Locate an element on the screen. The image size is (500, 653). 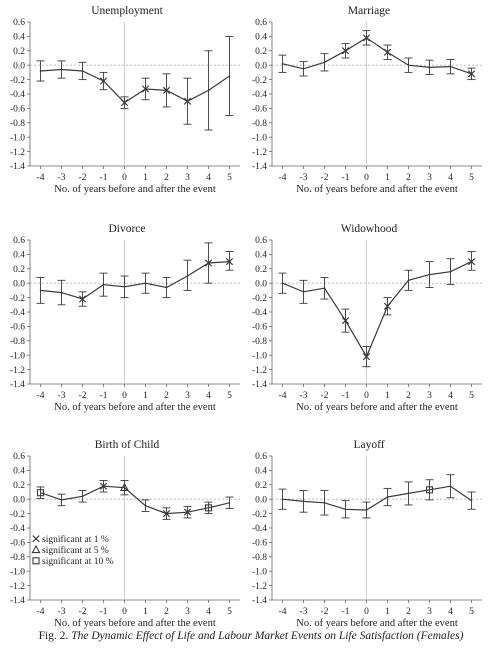
y-tick-label: -1.4 is located at coordinates (259, 385).